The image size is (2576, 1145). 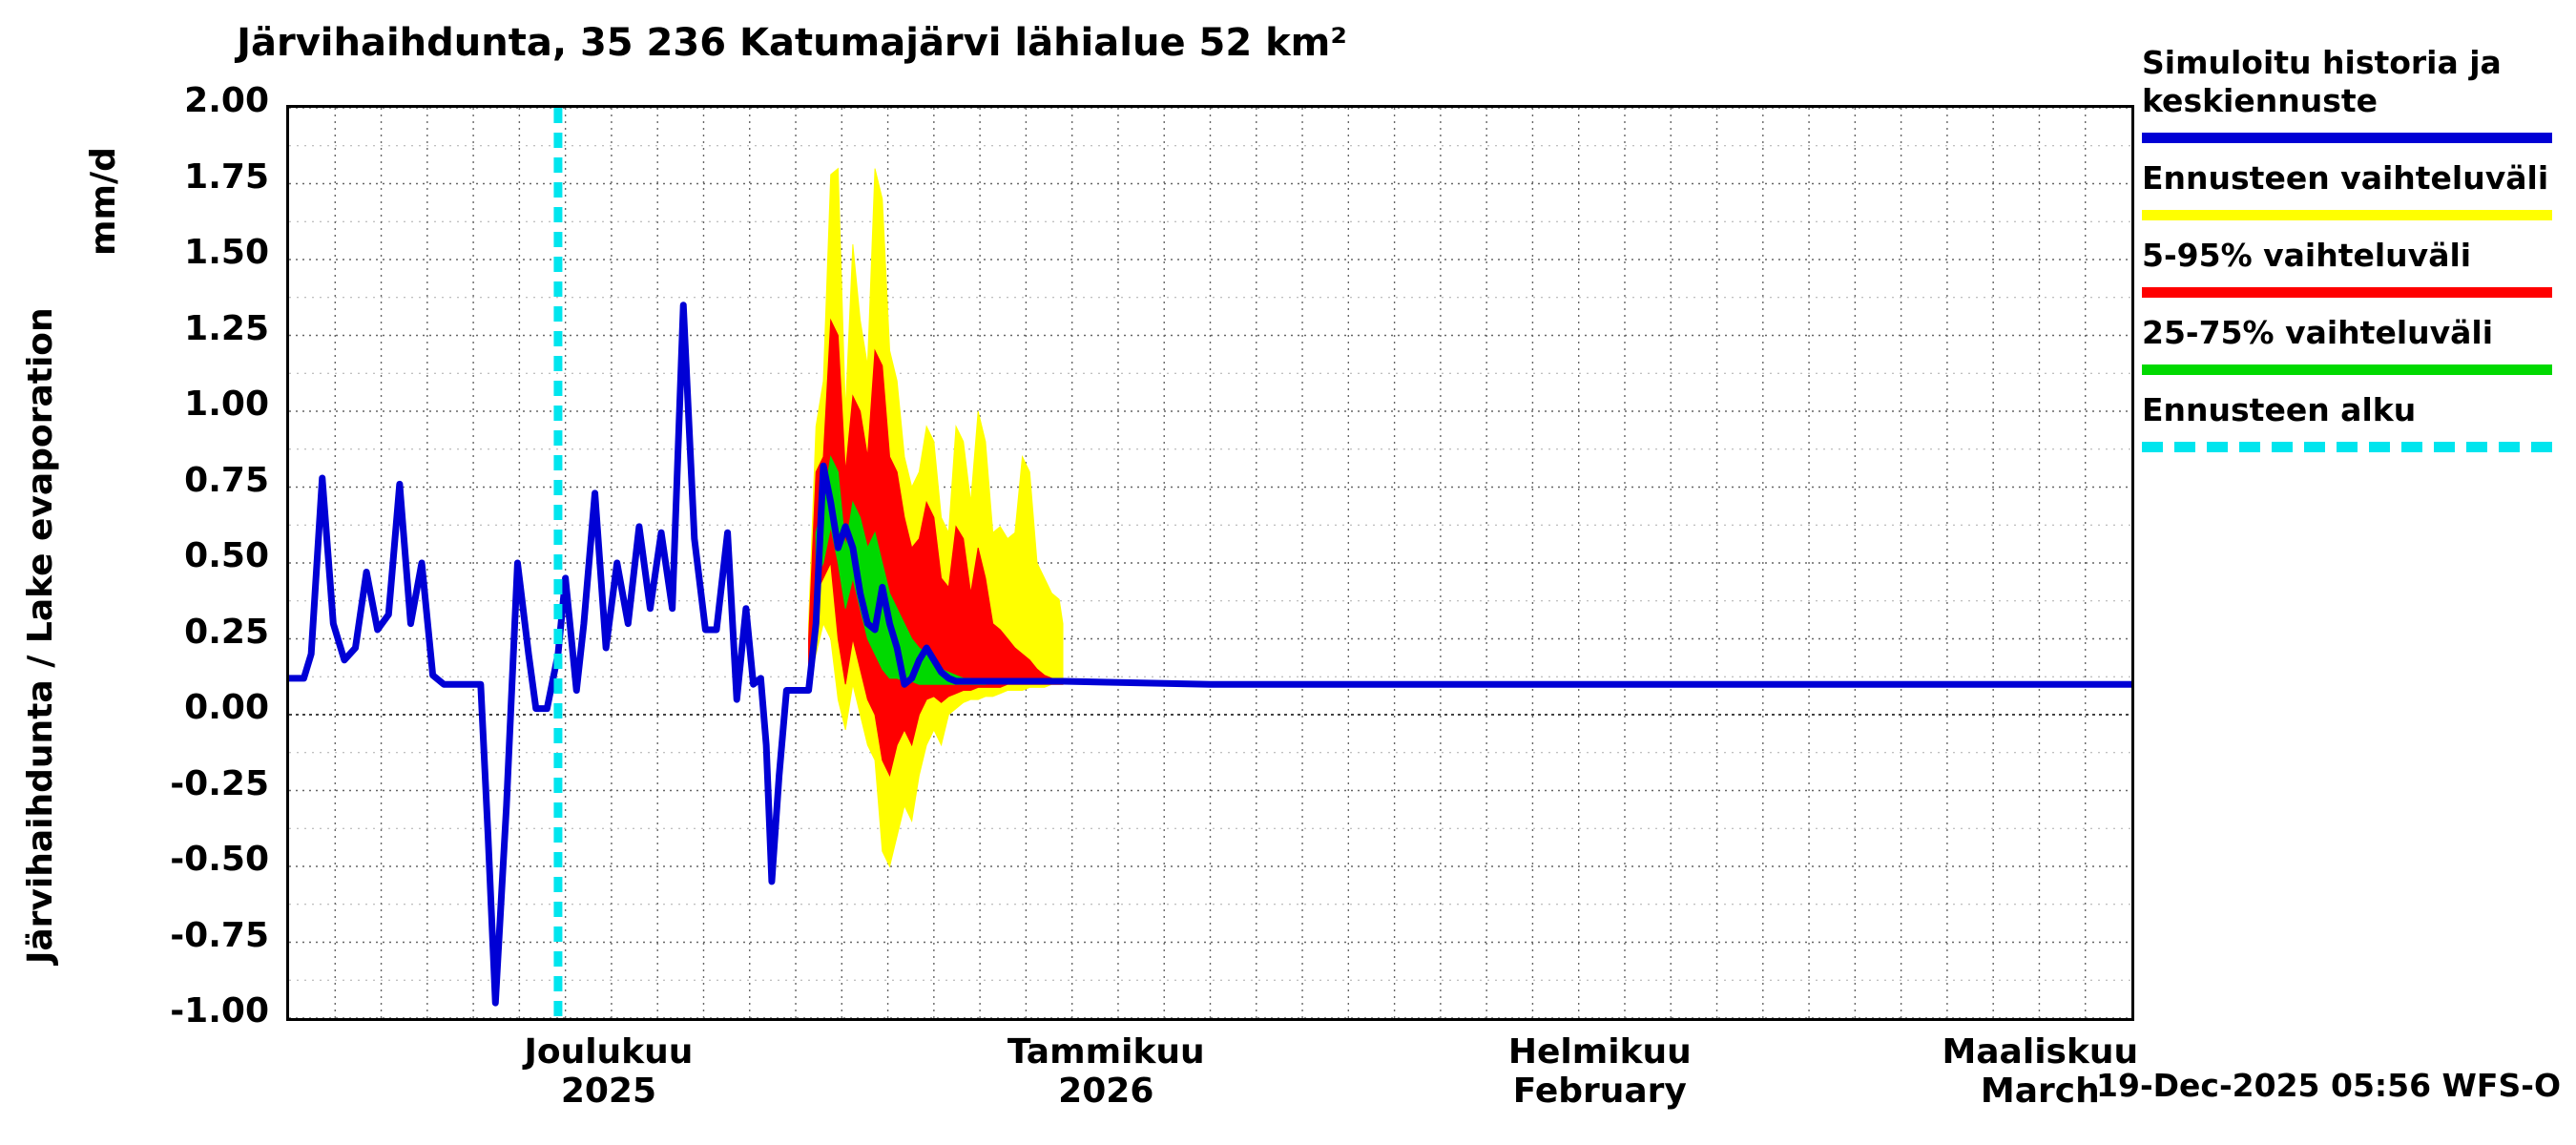 I want to click on legend-label: Simuloitu historia ja, so click(x=2322, y=62).